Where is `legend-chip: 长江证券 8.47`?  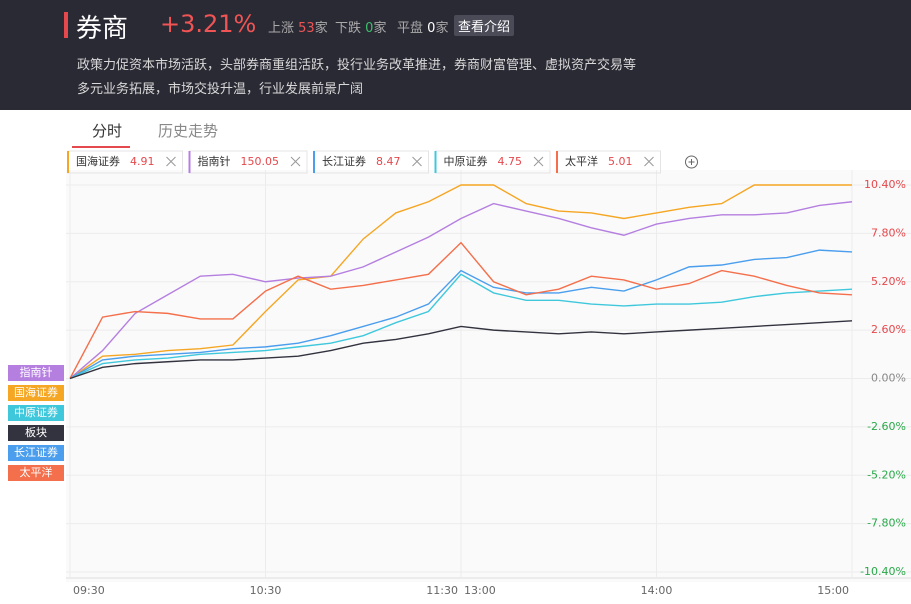
legend-chip: 长江证券 8.47 is located at coordinates (371, 162).